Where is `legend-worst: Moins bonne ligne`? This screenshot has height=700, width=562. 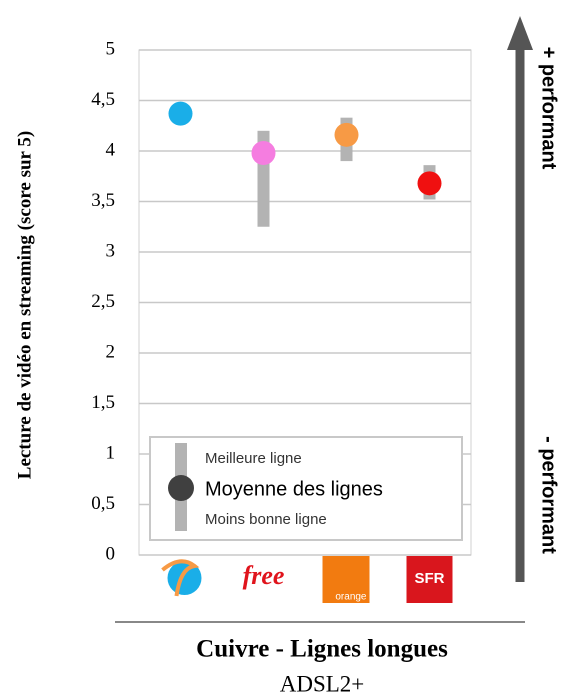 legend-worst: Moins bonne ligne is located at coordinates (266, 519).